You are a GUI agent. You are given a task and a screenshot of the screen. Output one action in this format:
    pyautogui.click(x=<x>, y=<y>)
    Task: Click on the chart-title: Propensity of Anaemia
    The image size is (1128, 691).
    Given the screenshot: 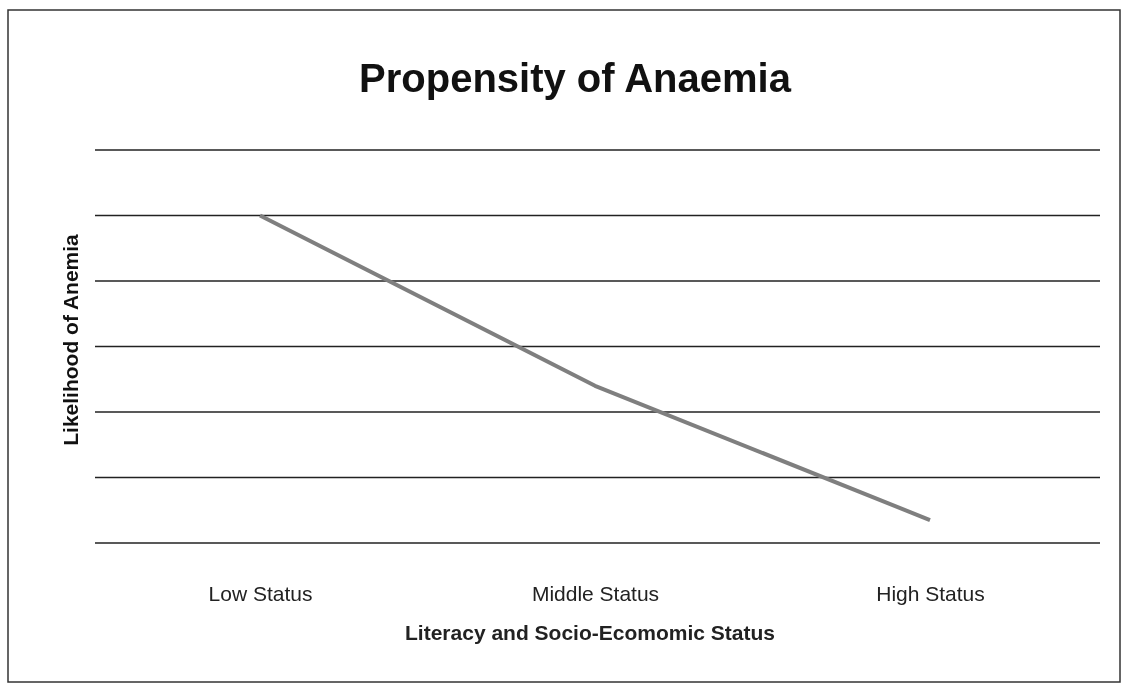 What is the action you would take?
    pyautogui.click(x=575, y=78)
    